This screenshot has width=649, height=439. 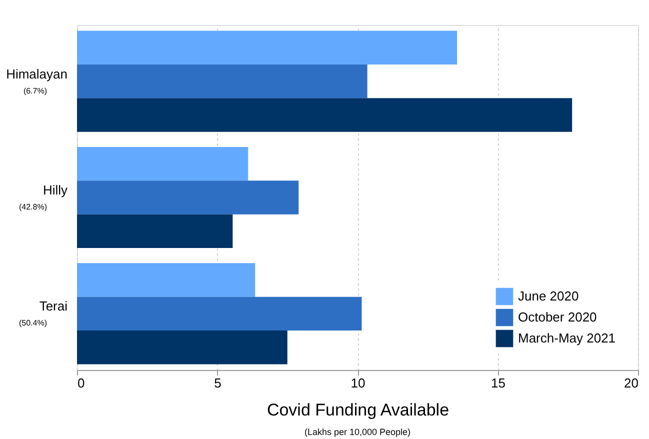 What do you see at coordinates (81, 383) in the screenshot?
I see `x-tick-label: 0` at bounding box center [81, 383].